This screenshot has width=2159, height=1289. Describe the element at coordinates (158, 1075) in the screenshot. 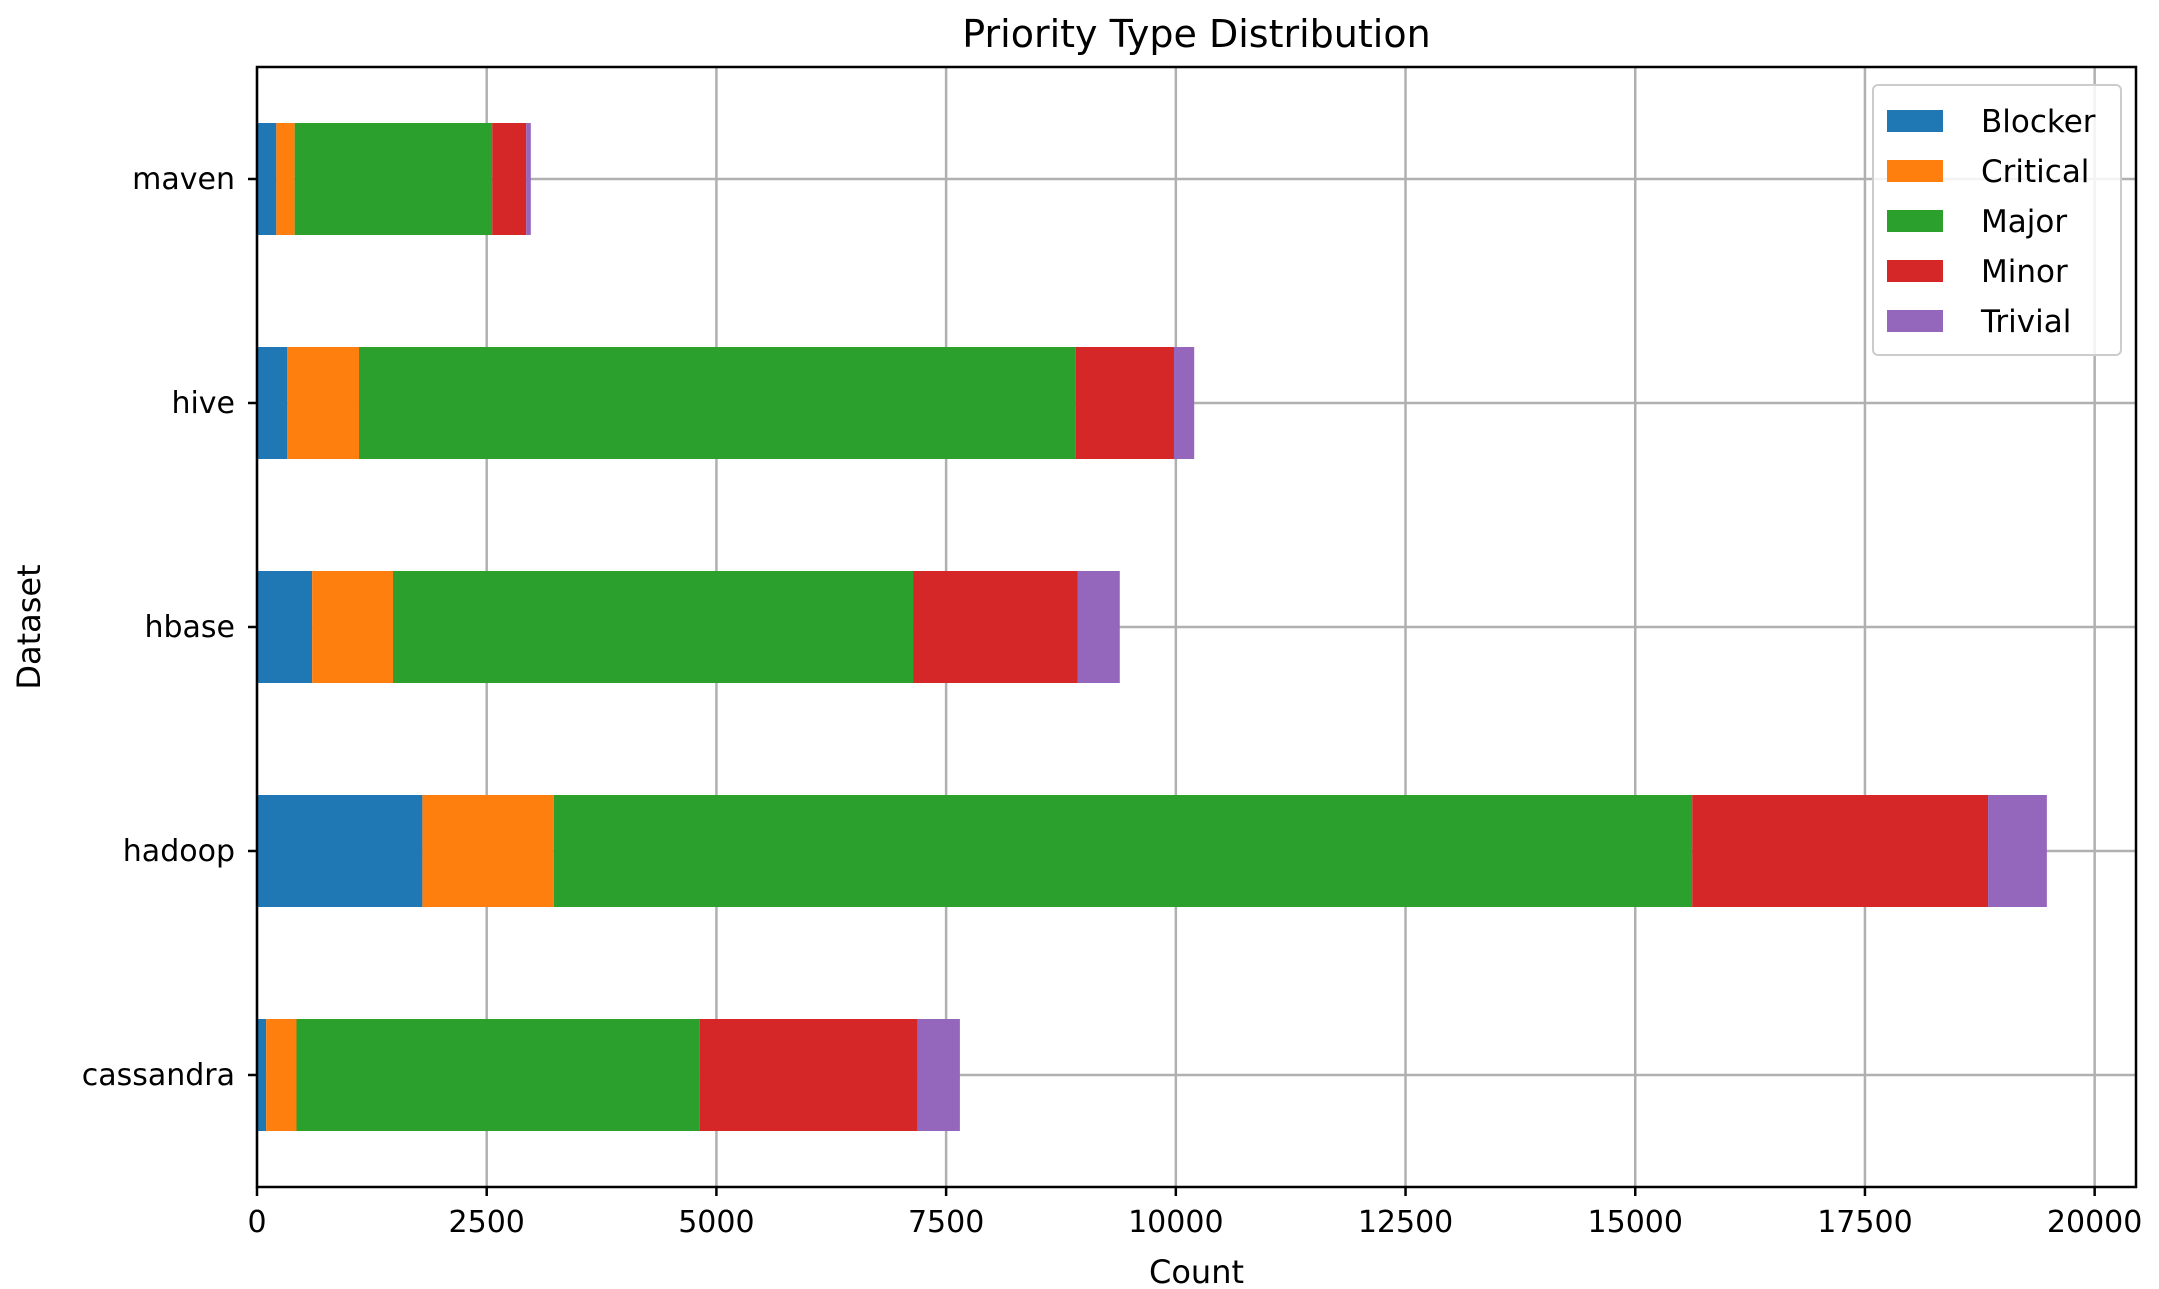

I see `y-tick-label: cassandra` at that location.